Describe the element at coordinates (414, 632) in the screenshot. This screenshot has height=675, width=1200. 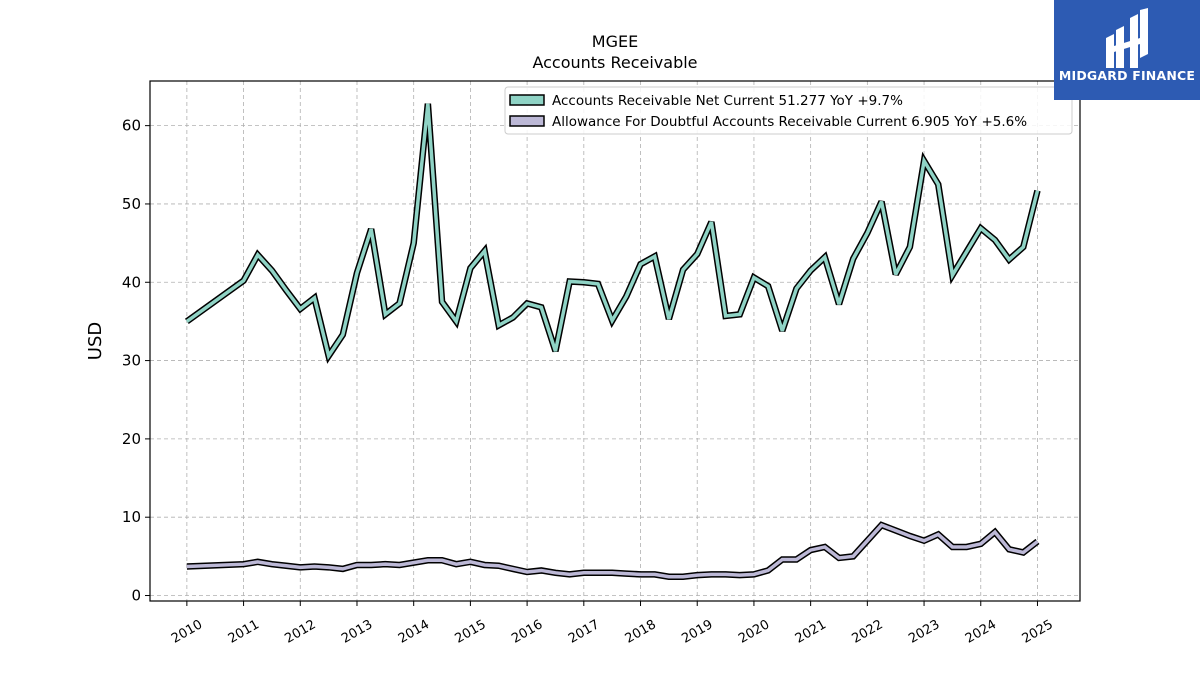
I see `x-tick-label: 2014` at that location.